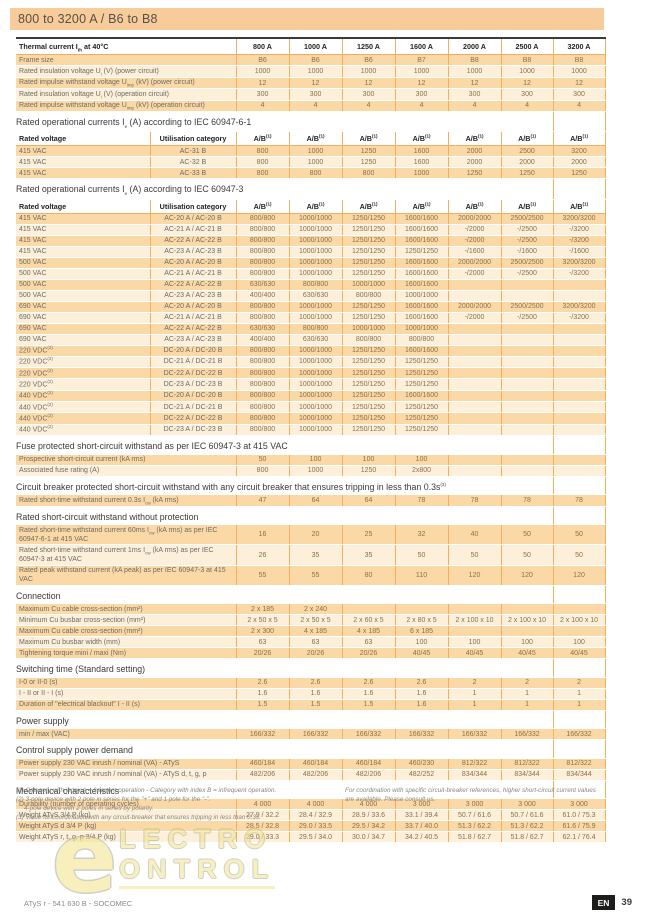 The height and width of the screenshot is (916, 646). I want to click on column-header: 1600 A, so click(421, 46).